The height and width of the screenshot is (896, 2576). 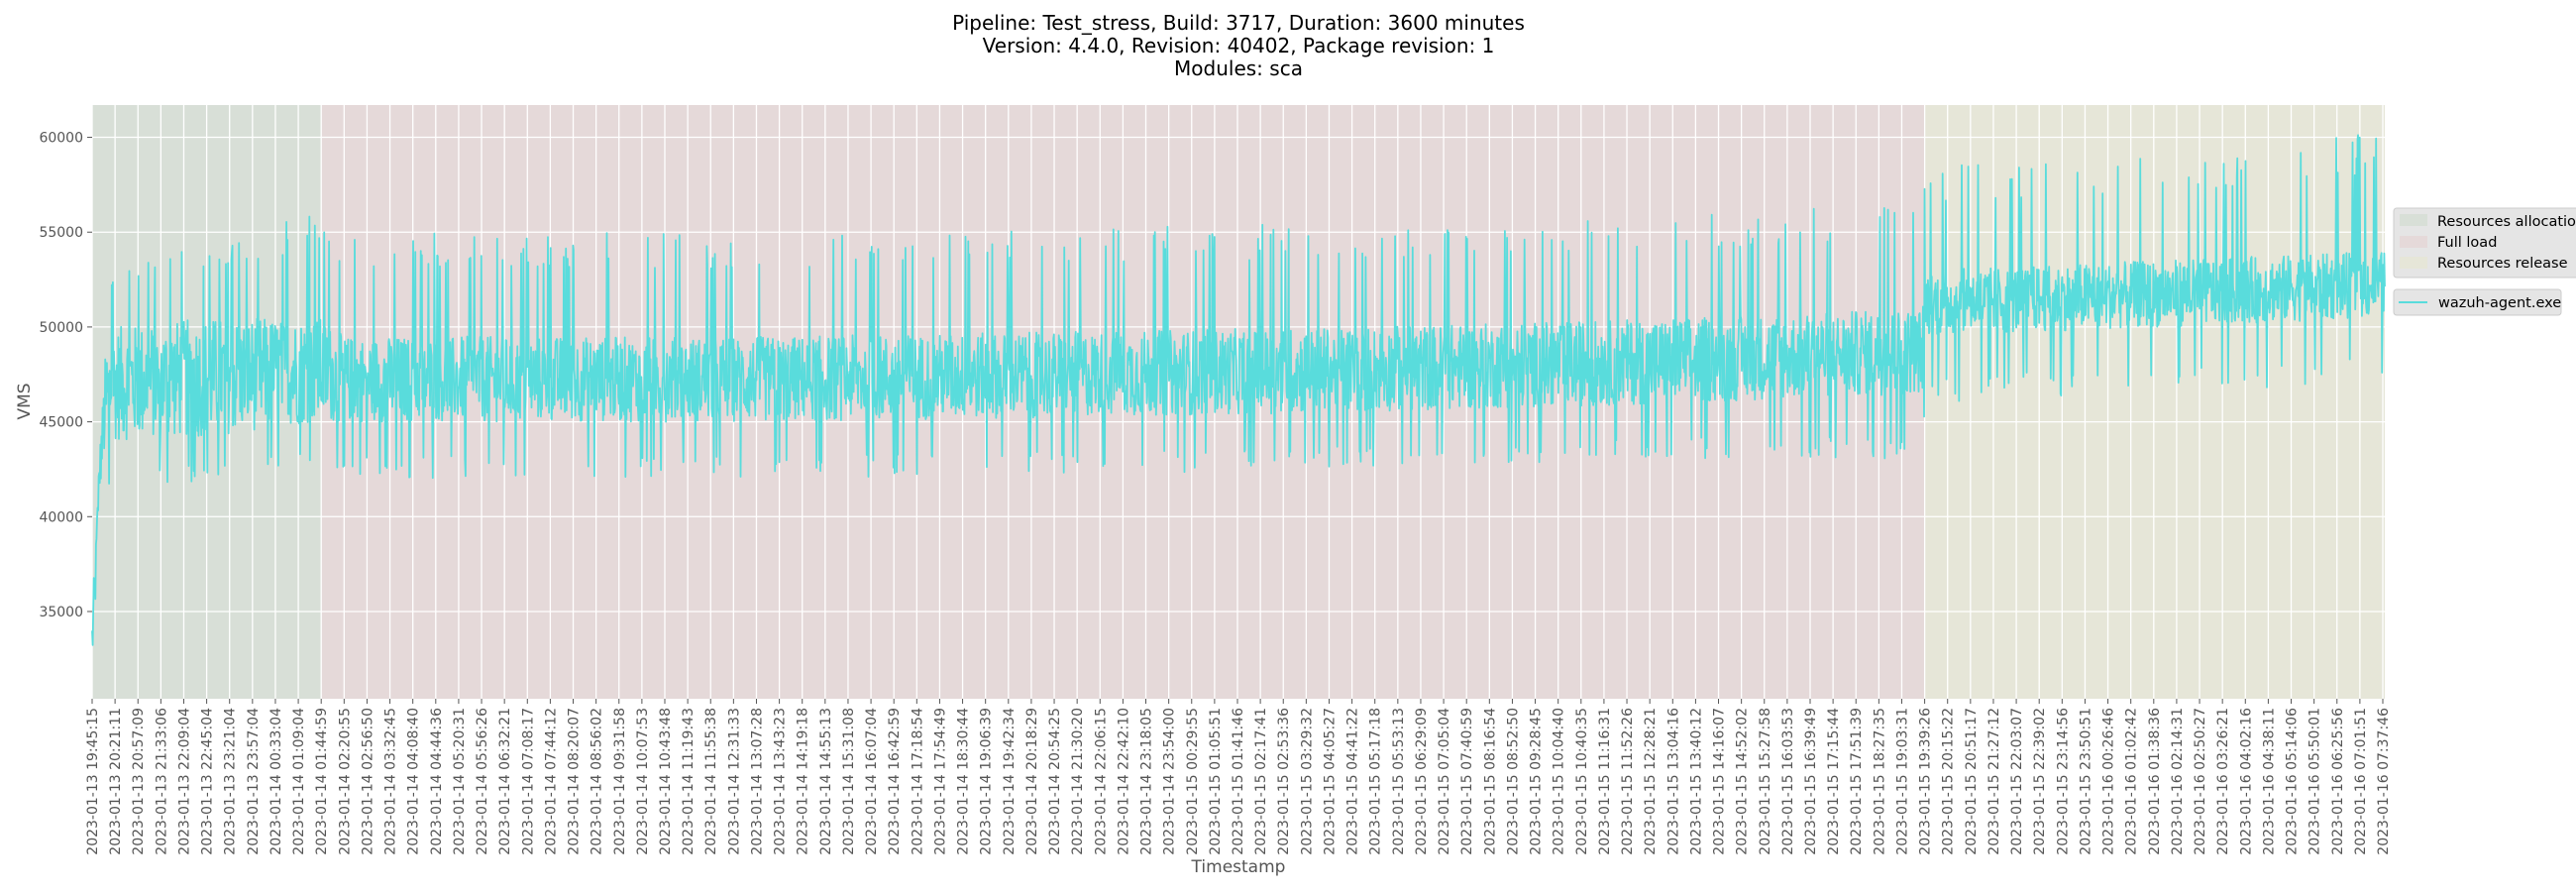 I want to click on phase-legend-box, so click(x=2484, y=243).